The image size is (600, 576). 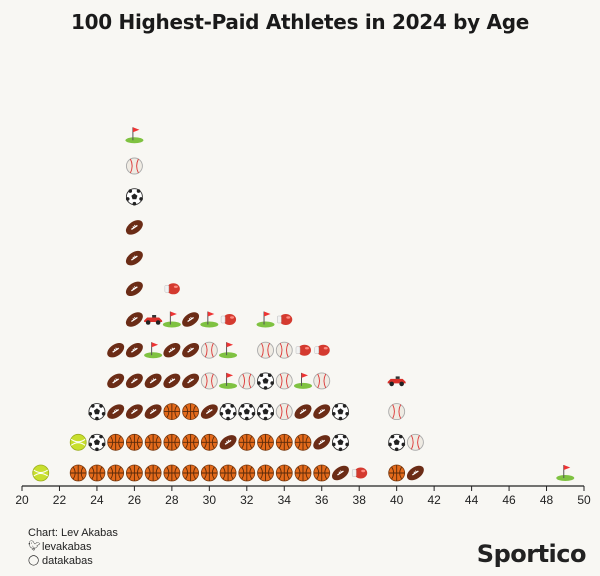 I want to click on x-tick-label: 34, so click(x=285, y=500).